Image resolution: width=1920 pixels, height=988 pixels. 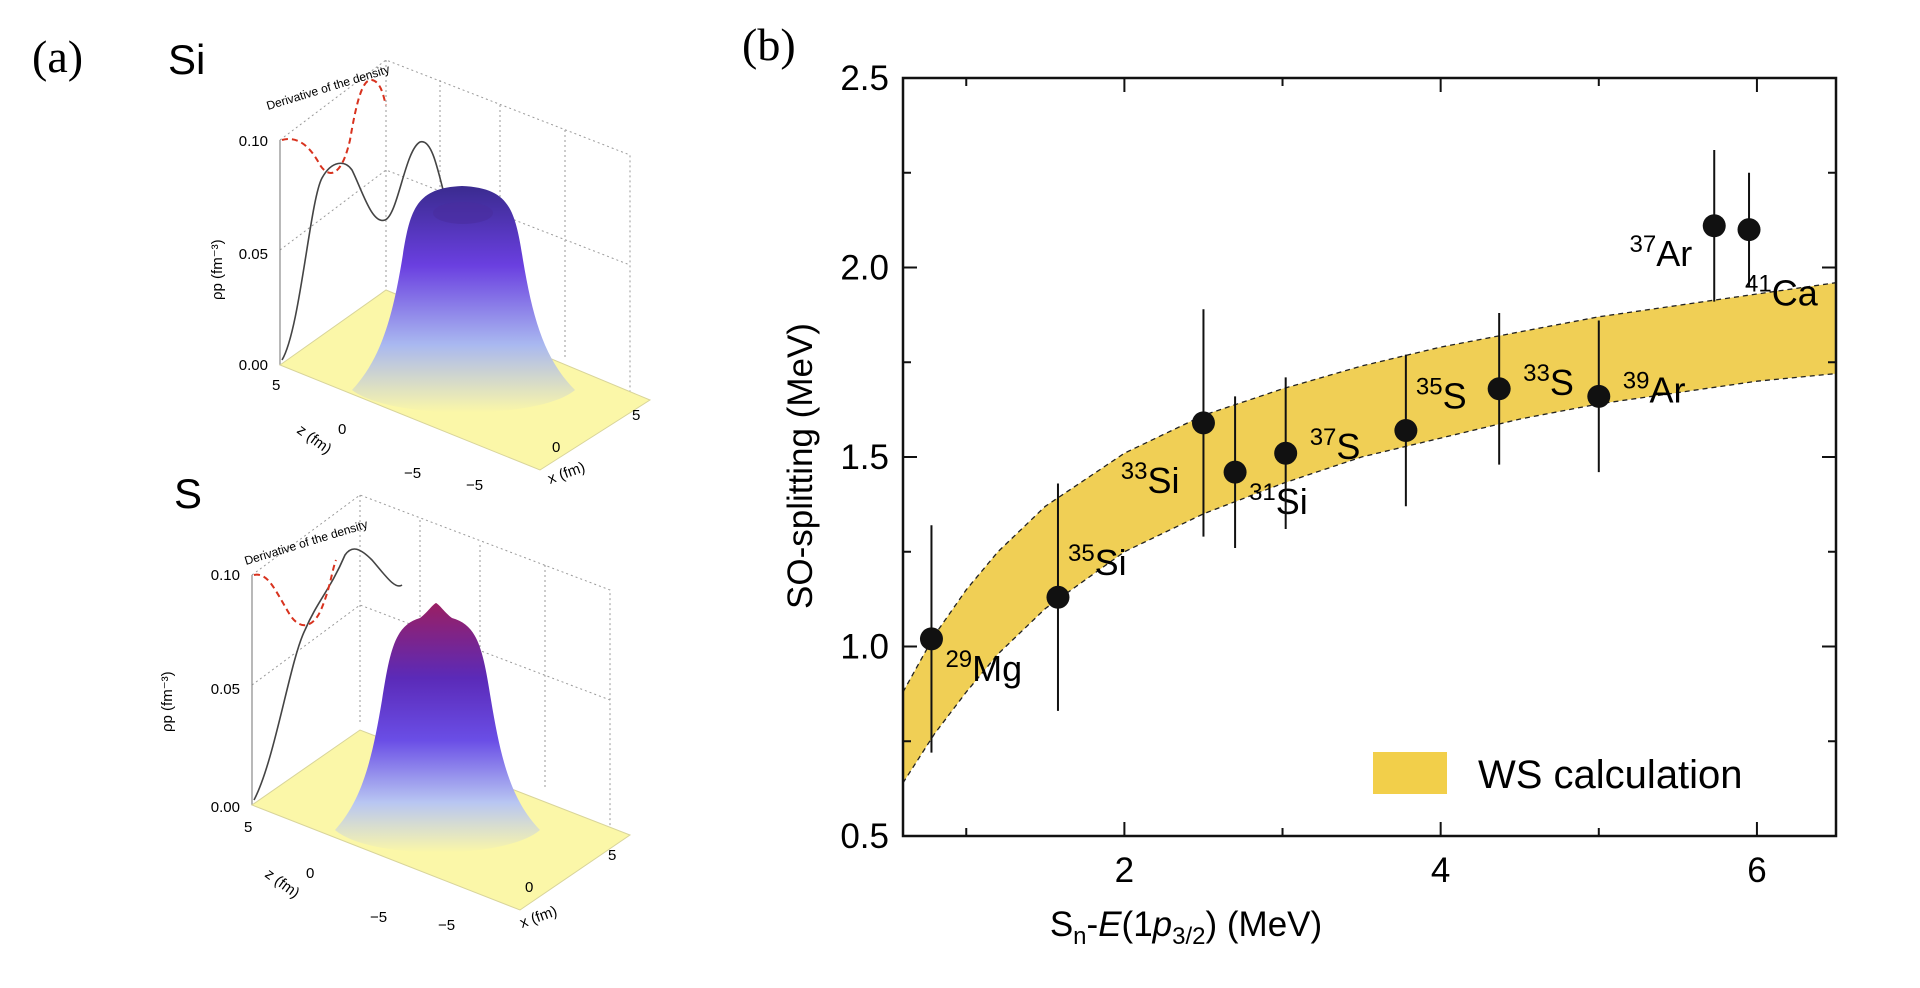 I want to click on s-element-label: S, so click(x=188, y=493).